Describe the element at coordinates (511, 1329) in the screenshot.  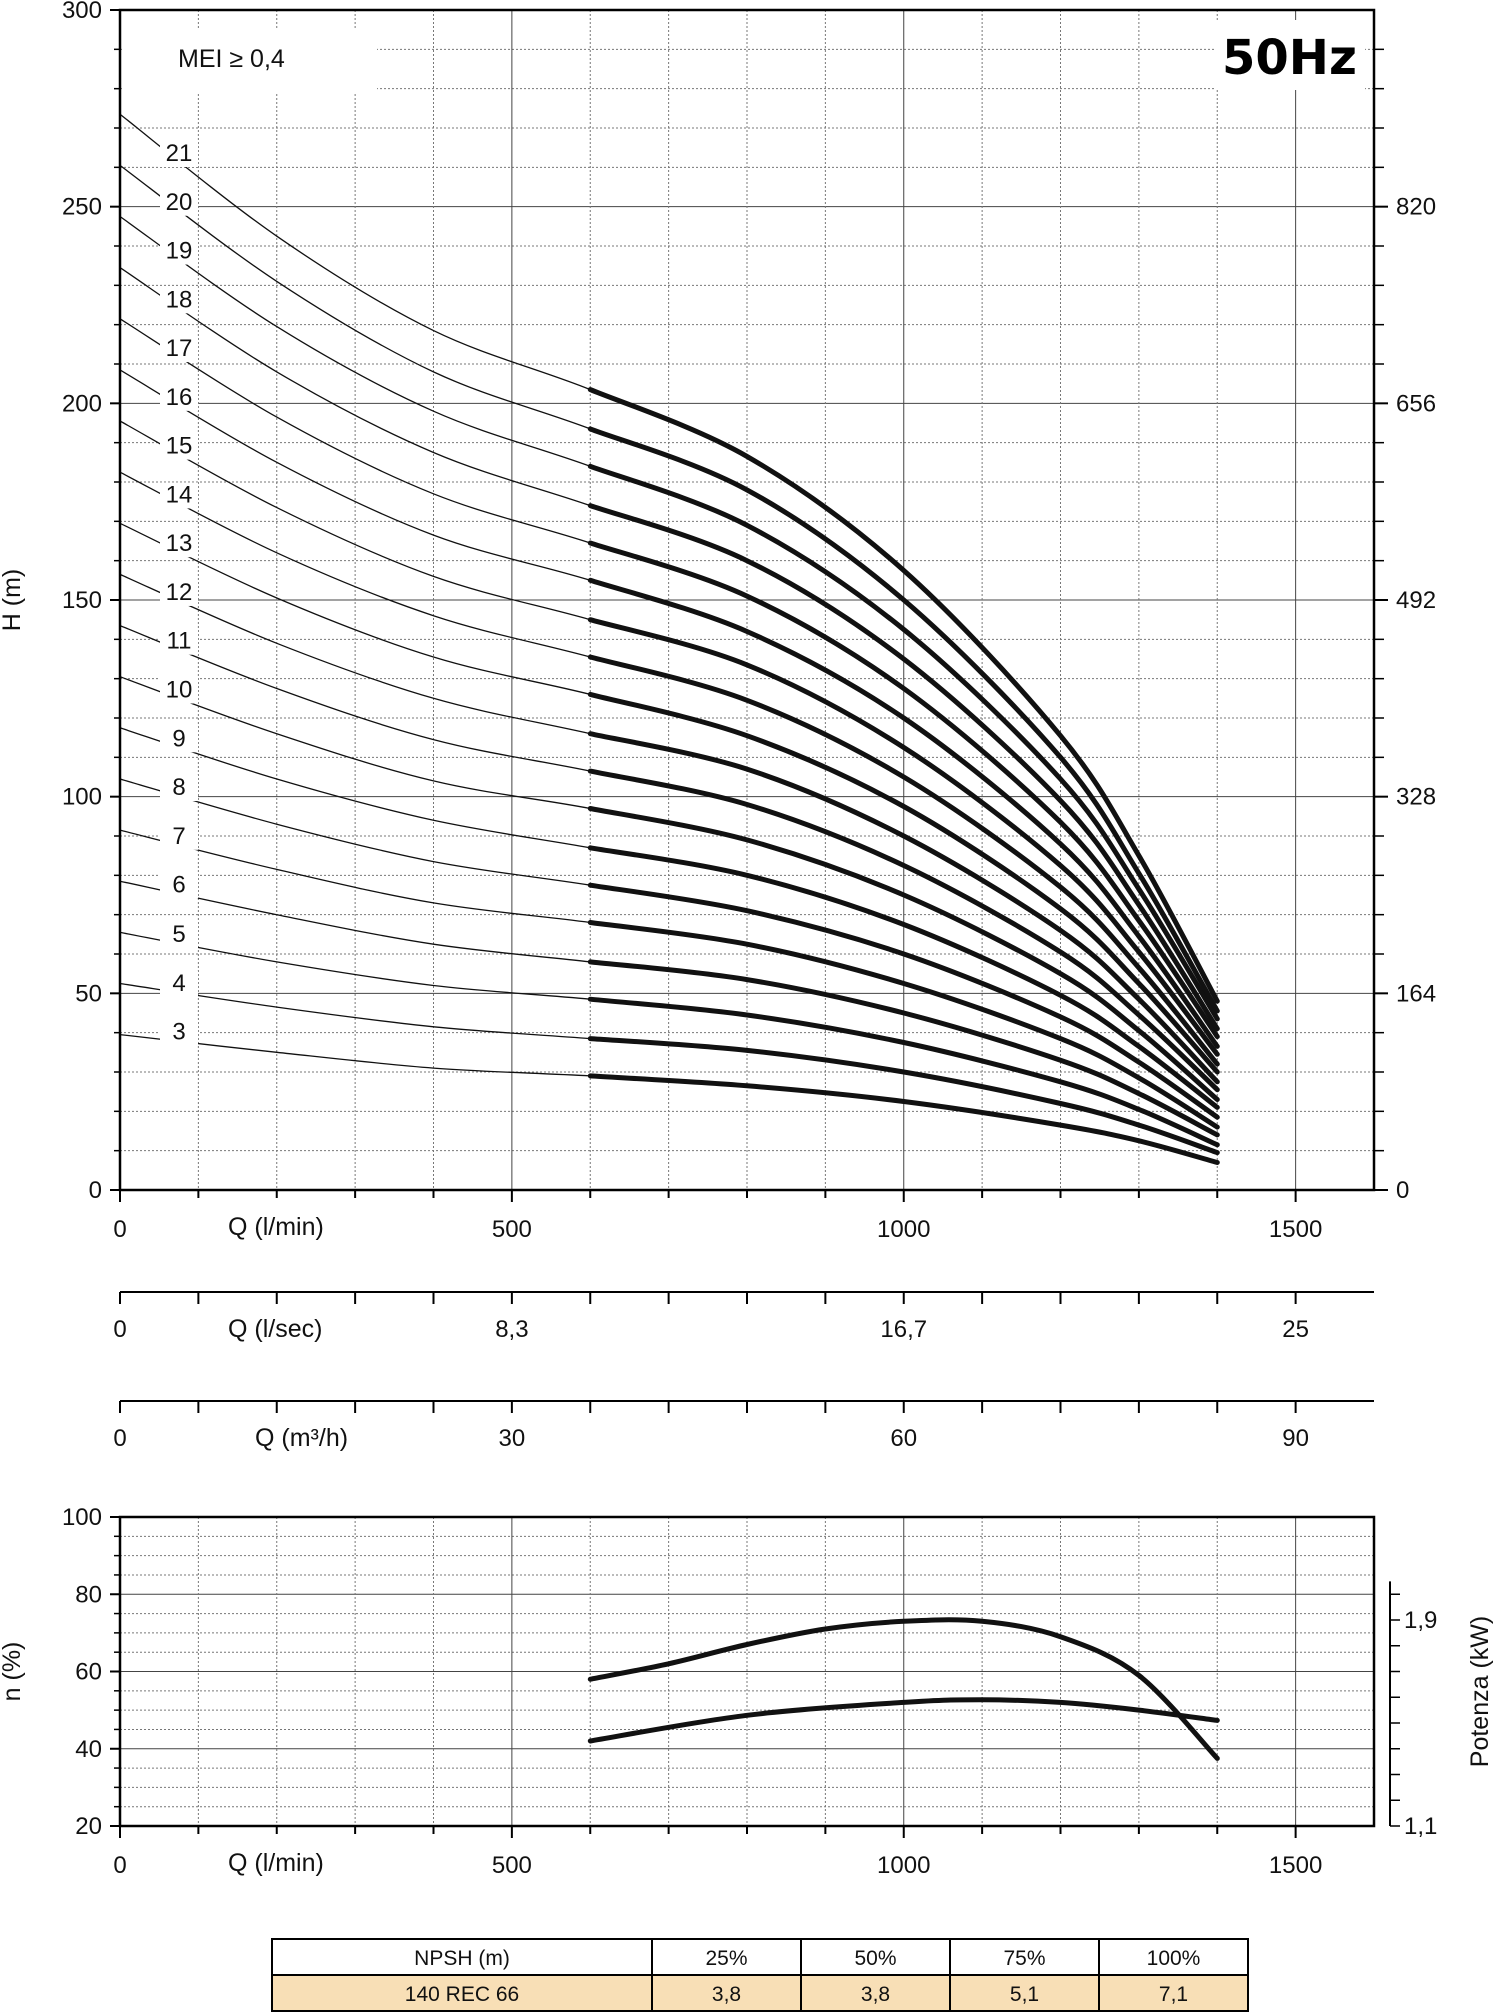
I see `alt-axis-tick-label: 8,3` at that location.